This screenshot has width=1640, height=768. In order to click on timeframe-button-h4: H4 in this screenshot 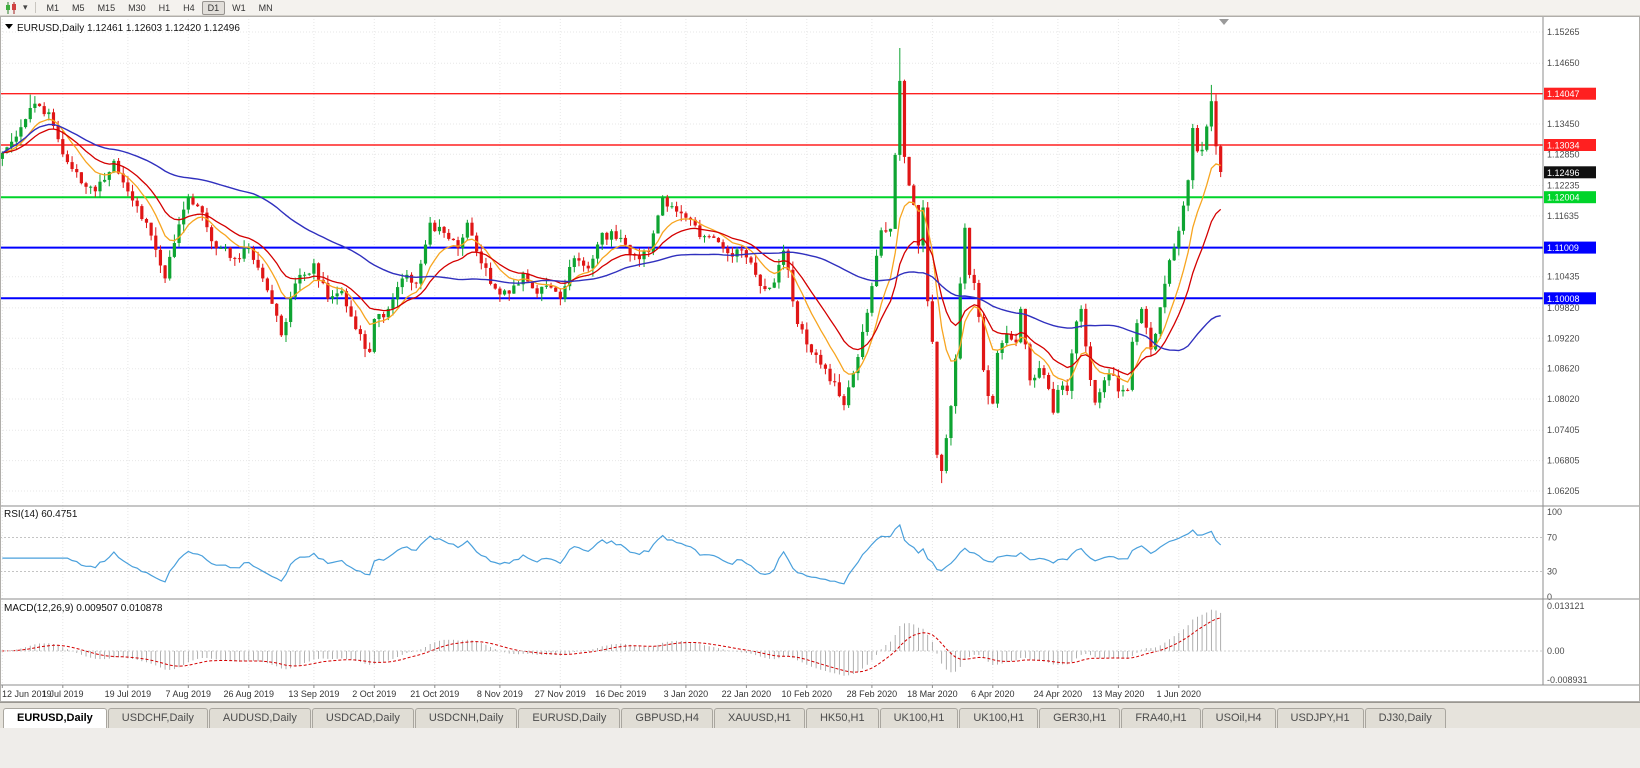, I will do `click(189, 7)`.